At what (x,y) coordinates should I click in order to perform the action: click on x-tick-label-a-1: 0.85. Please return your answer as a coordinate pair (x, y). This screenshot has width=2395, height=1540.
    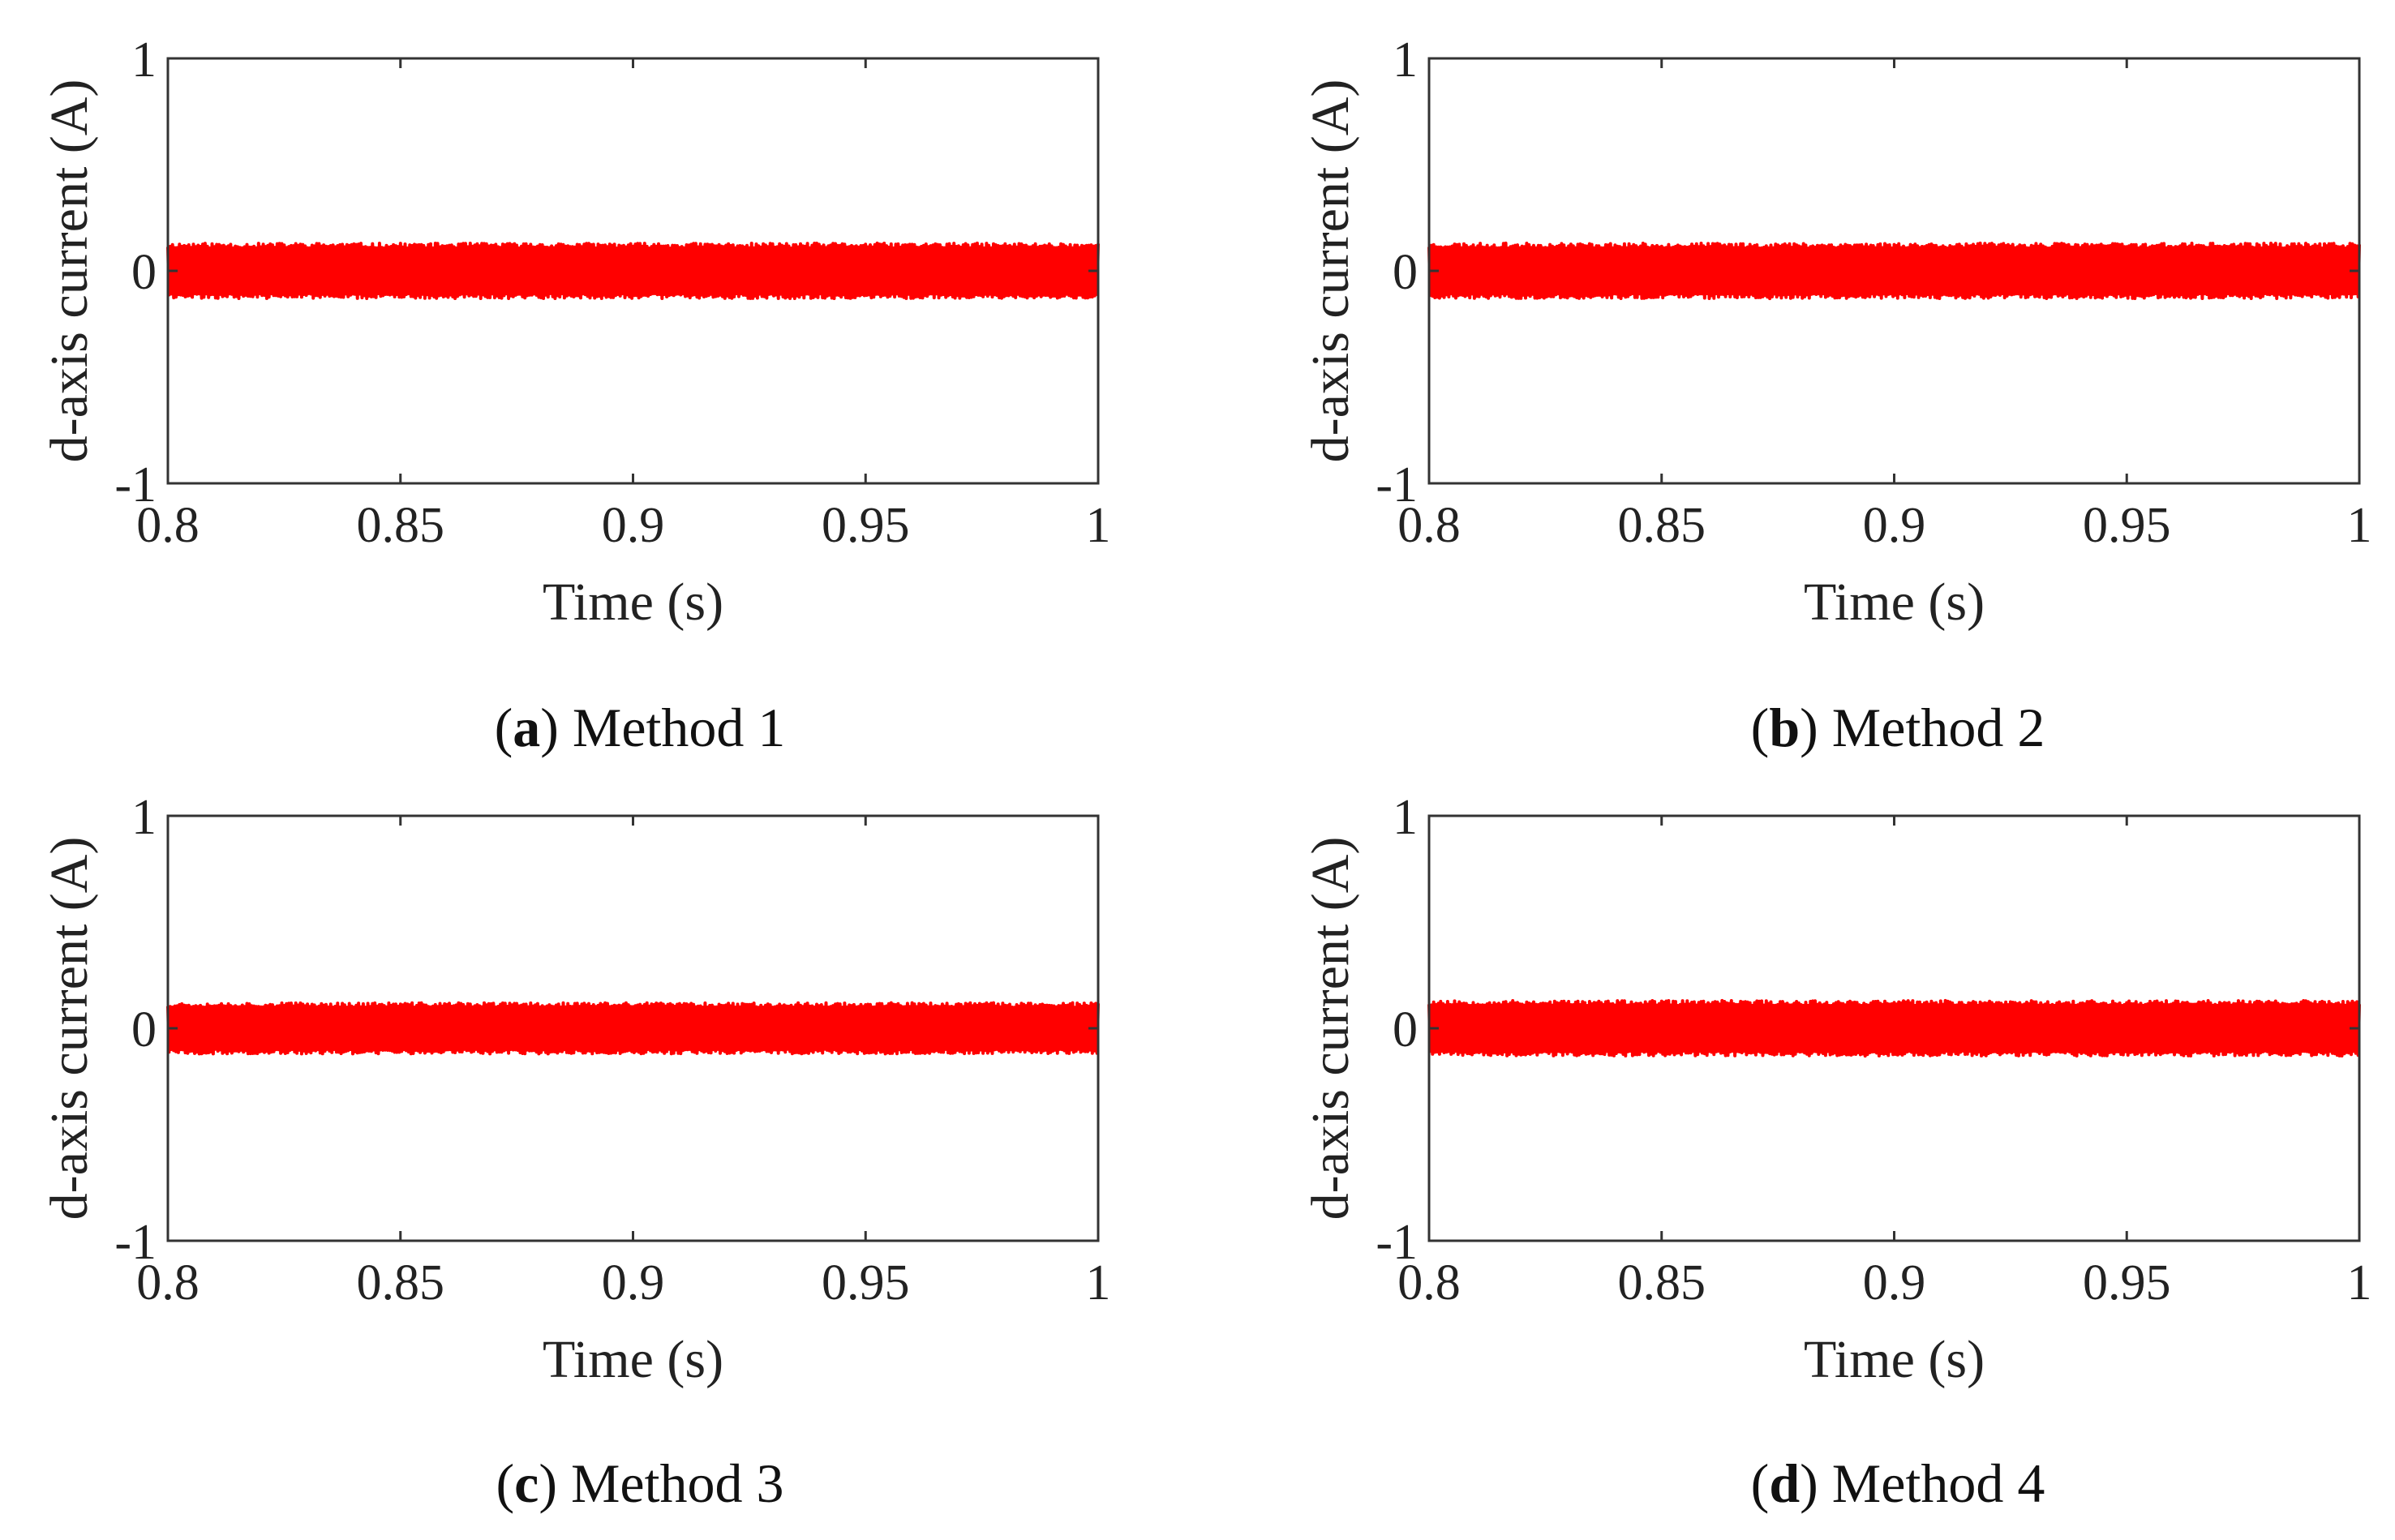
    Looking at the image, I should click on (401, 525).